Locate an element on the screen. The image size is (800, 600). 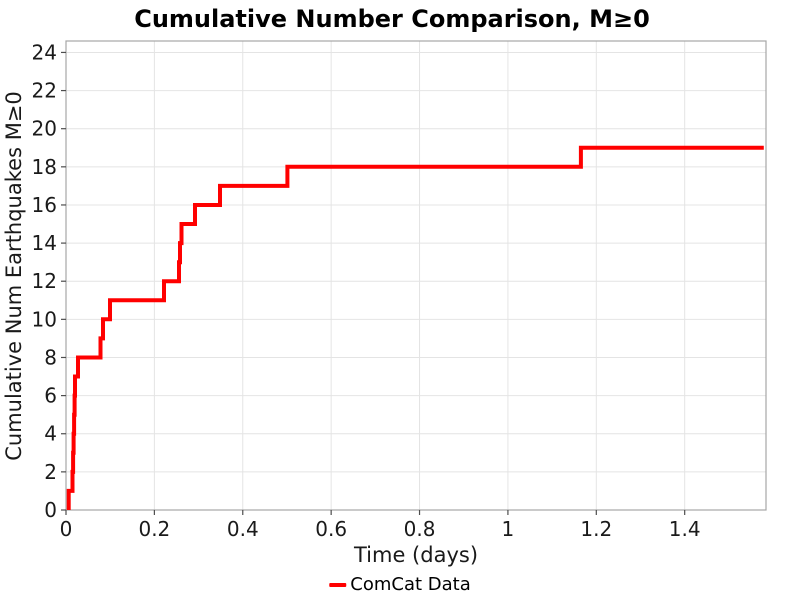
legend-line-swatch is located at coordinates (338, 584).